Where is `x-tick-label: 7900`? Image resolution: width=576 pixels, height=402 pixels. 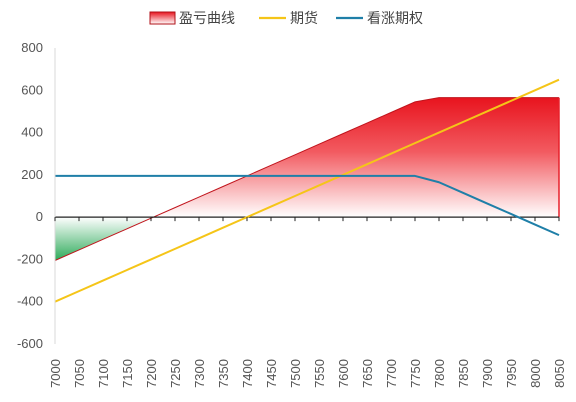 x-tick-label: 7900 is located at coordinates (487, 373).